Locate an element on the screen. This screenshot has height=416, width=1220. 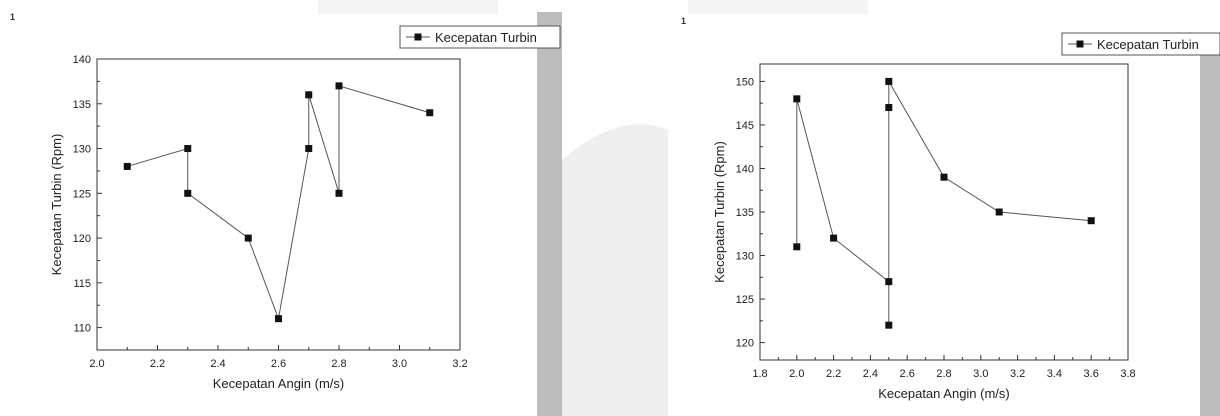
right-window-number: 1 is located at coordinates (683, 21).